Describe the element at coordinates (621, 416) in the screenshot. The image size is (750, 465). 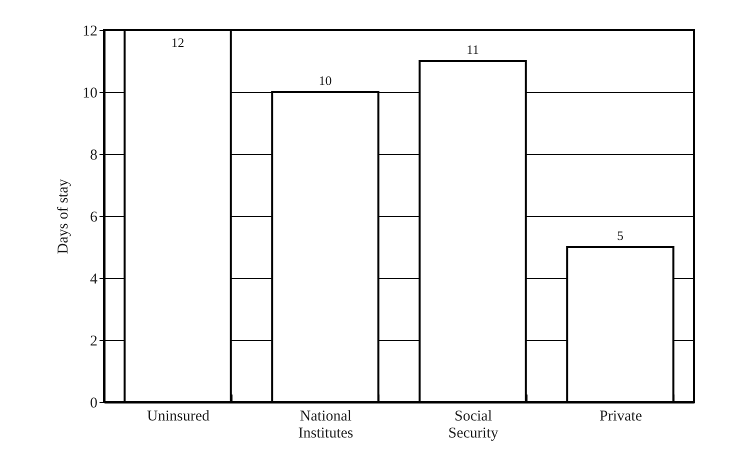
I see `x-tick-label: Private` at that location.